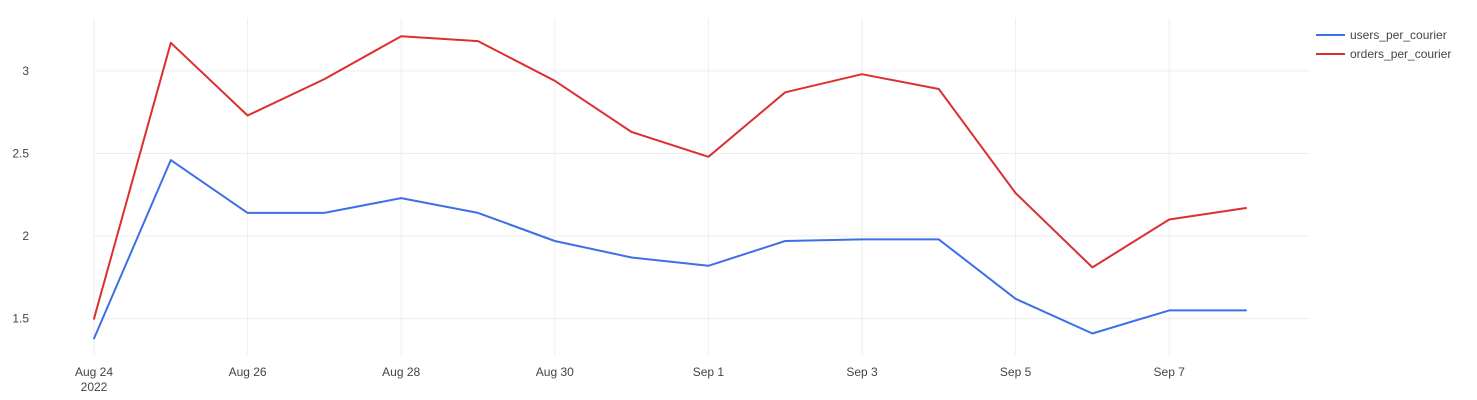  What do you see at coordinates (1398, 35) in the screenshot?
I see `legend-label: users_per_courier` at bounding box center [1398, 35].